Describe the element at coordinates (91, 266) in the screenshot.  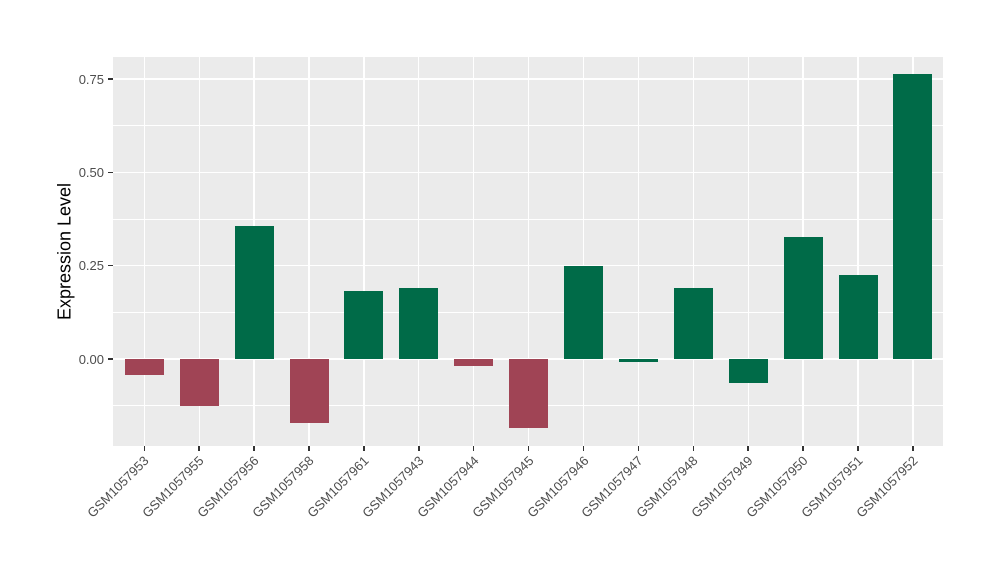
I see `y-tick-label: 0.25` at that location.